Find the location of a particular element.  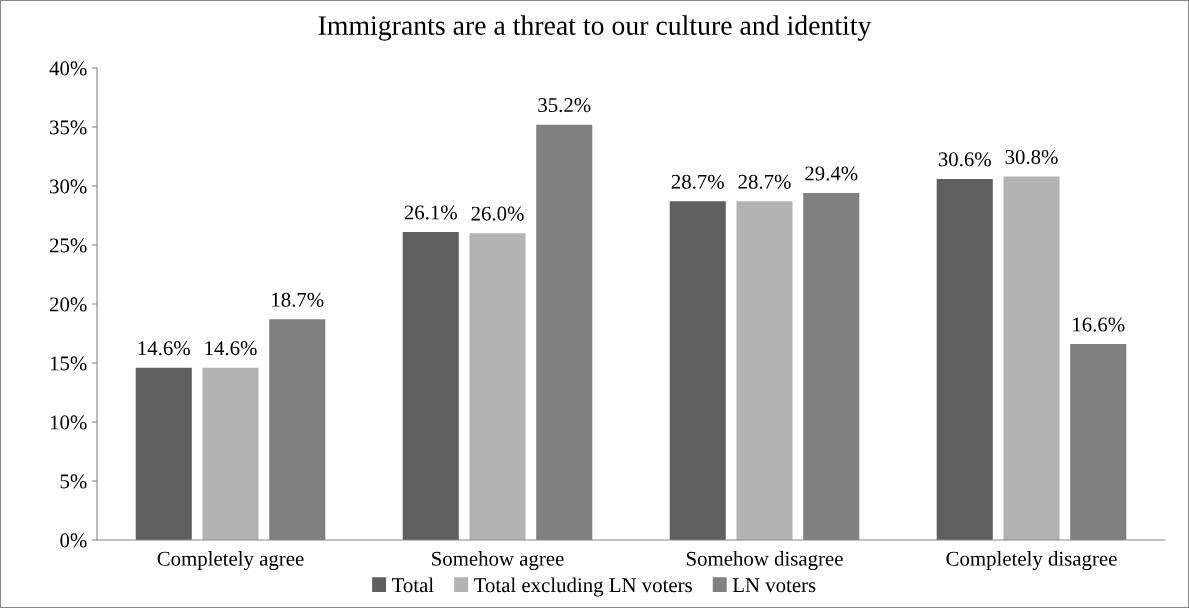

data-label: 29.4% is located at coordinates (831, 173).